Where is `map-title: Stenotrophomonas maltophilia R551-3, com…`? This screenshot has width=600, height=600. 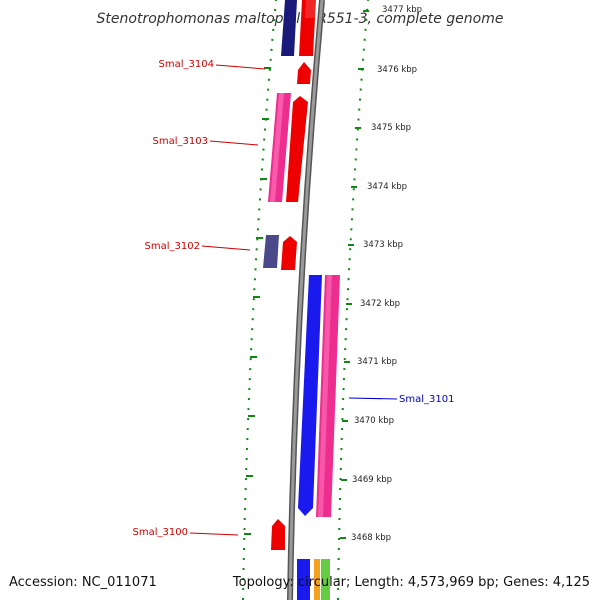
map-title: Stenotrophomonas maltophilia R551-3, com… is located at coordinates (300, 19).